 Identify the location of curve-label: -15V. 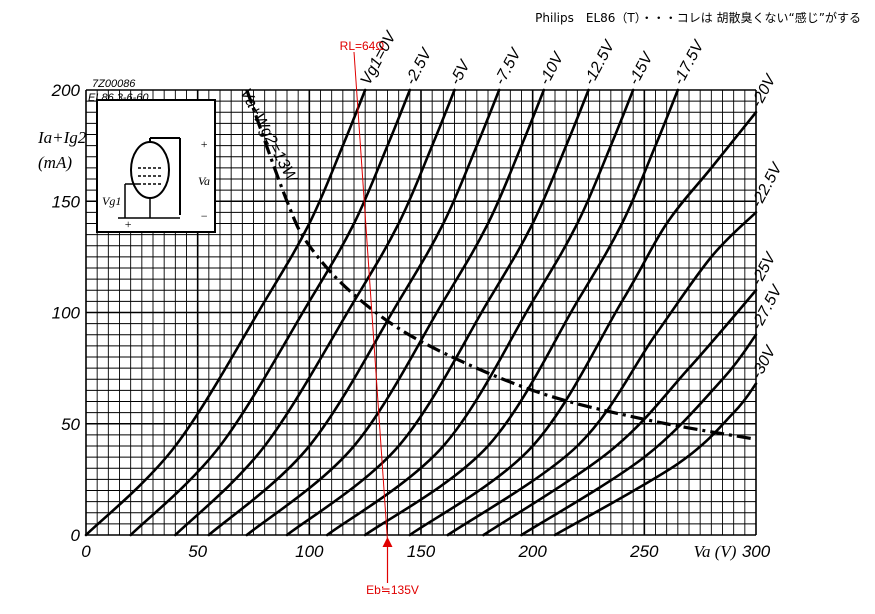
(642, 68).